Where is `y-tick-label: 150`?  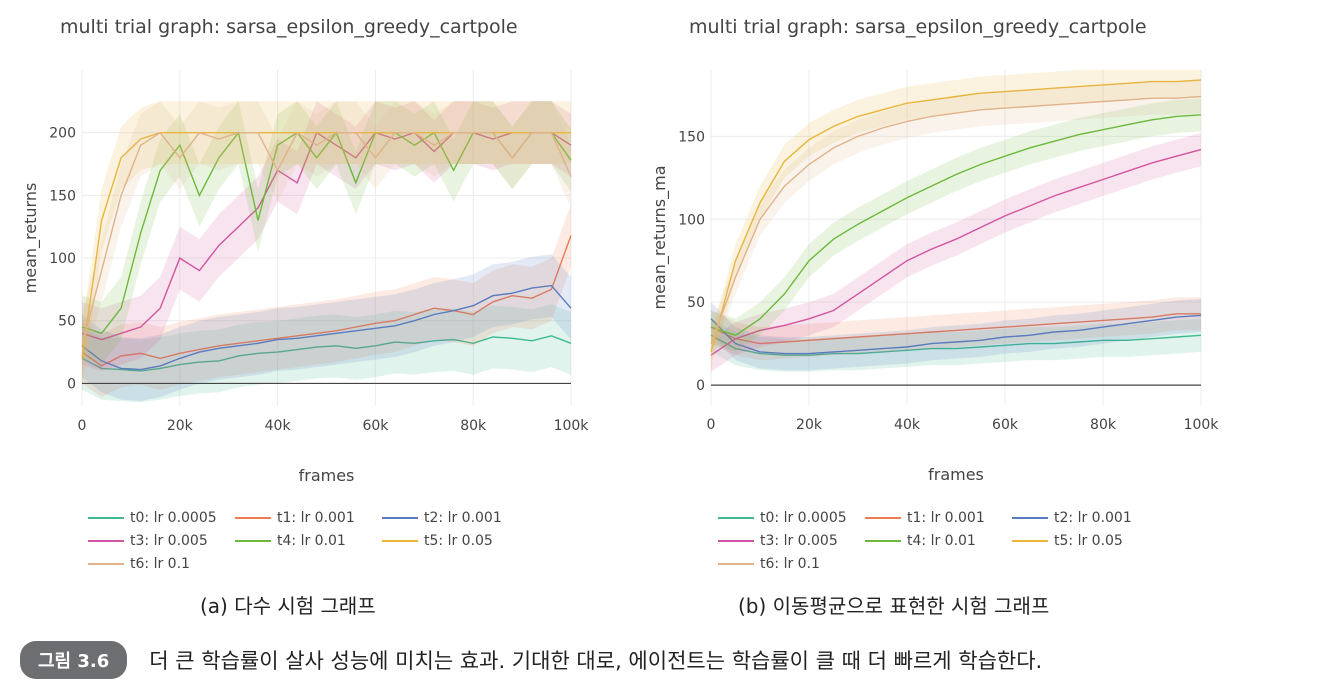 y-tick-label: 150 is located at coordinates (691, 137).